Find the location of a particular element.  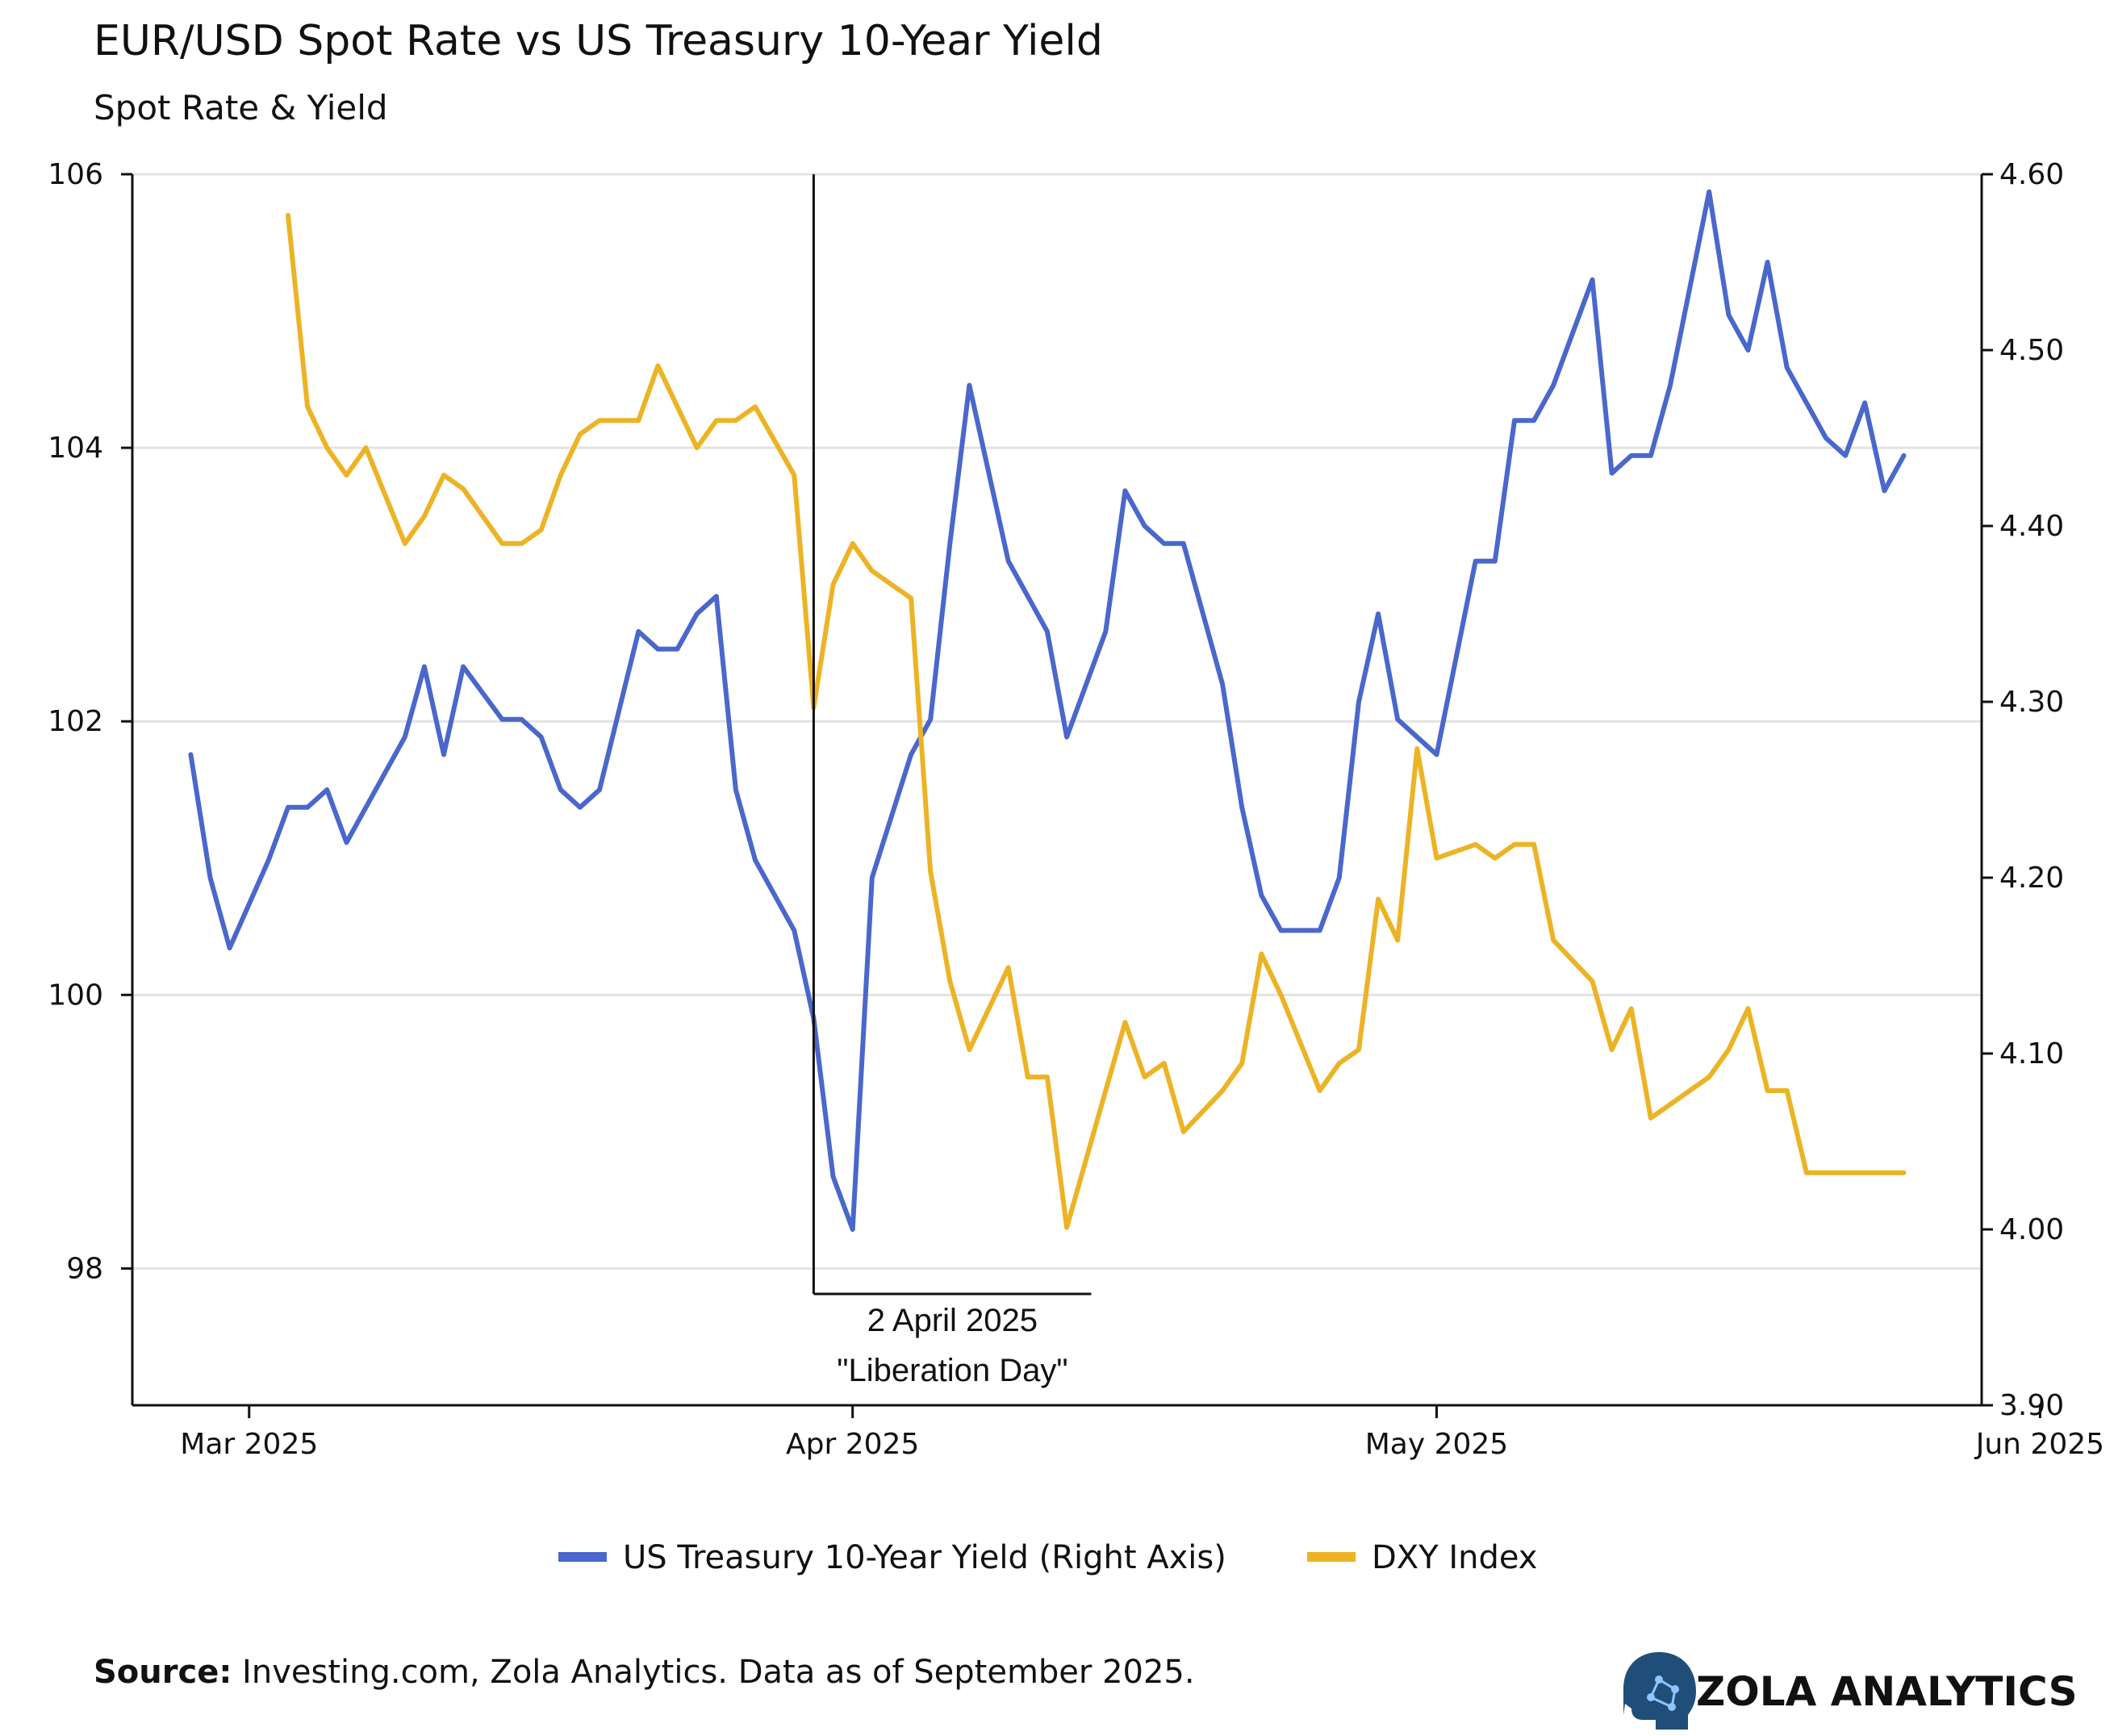

x-tick-label: Mar 2025 is located at coordinates (249, 1444).